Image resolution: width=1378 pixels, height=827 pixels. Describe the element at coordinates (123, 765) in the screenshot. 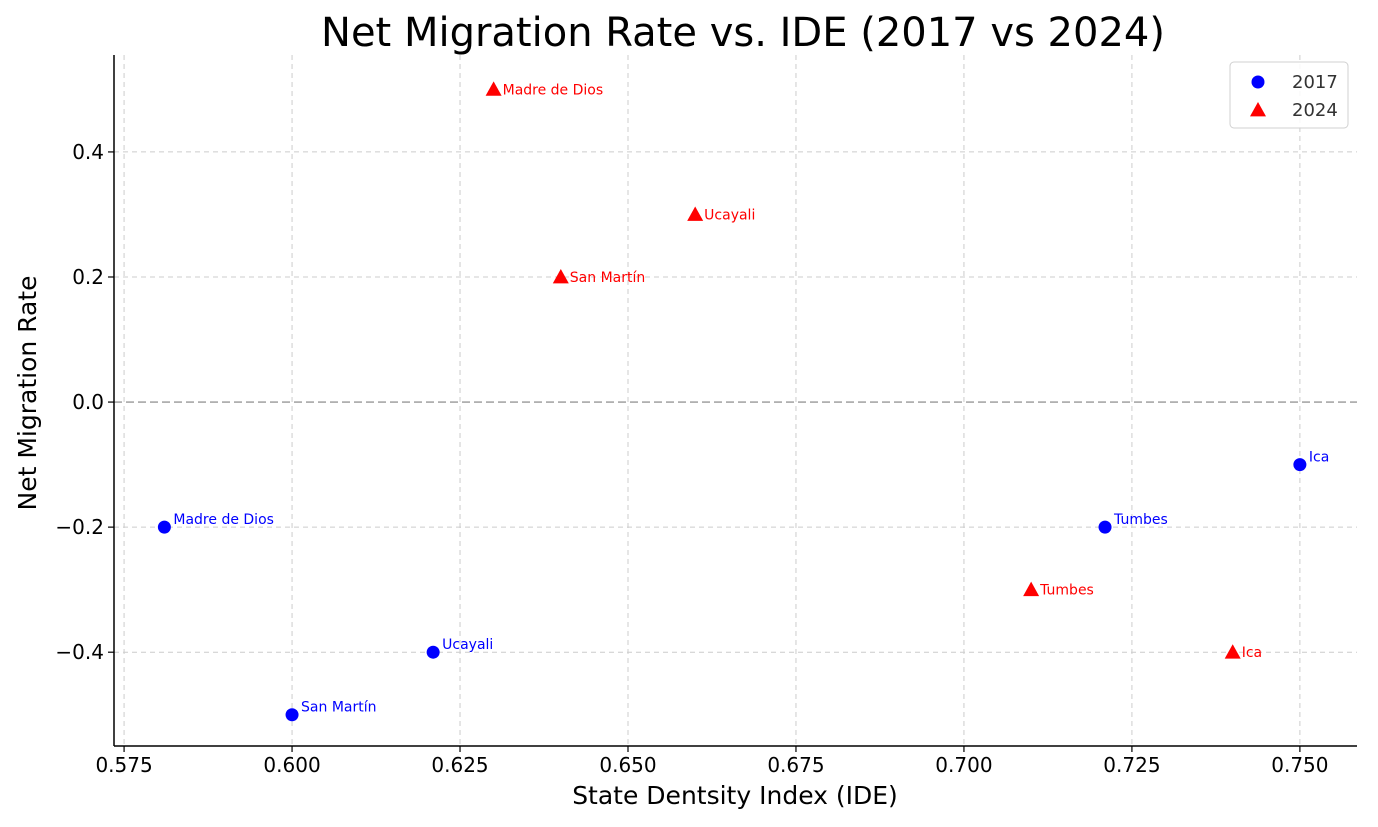

I see `x-tick-label: 0.575` at that location.